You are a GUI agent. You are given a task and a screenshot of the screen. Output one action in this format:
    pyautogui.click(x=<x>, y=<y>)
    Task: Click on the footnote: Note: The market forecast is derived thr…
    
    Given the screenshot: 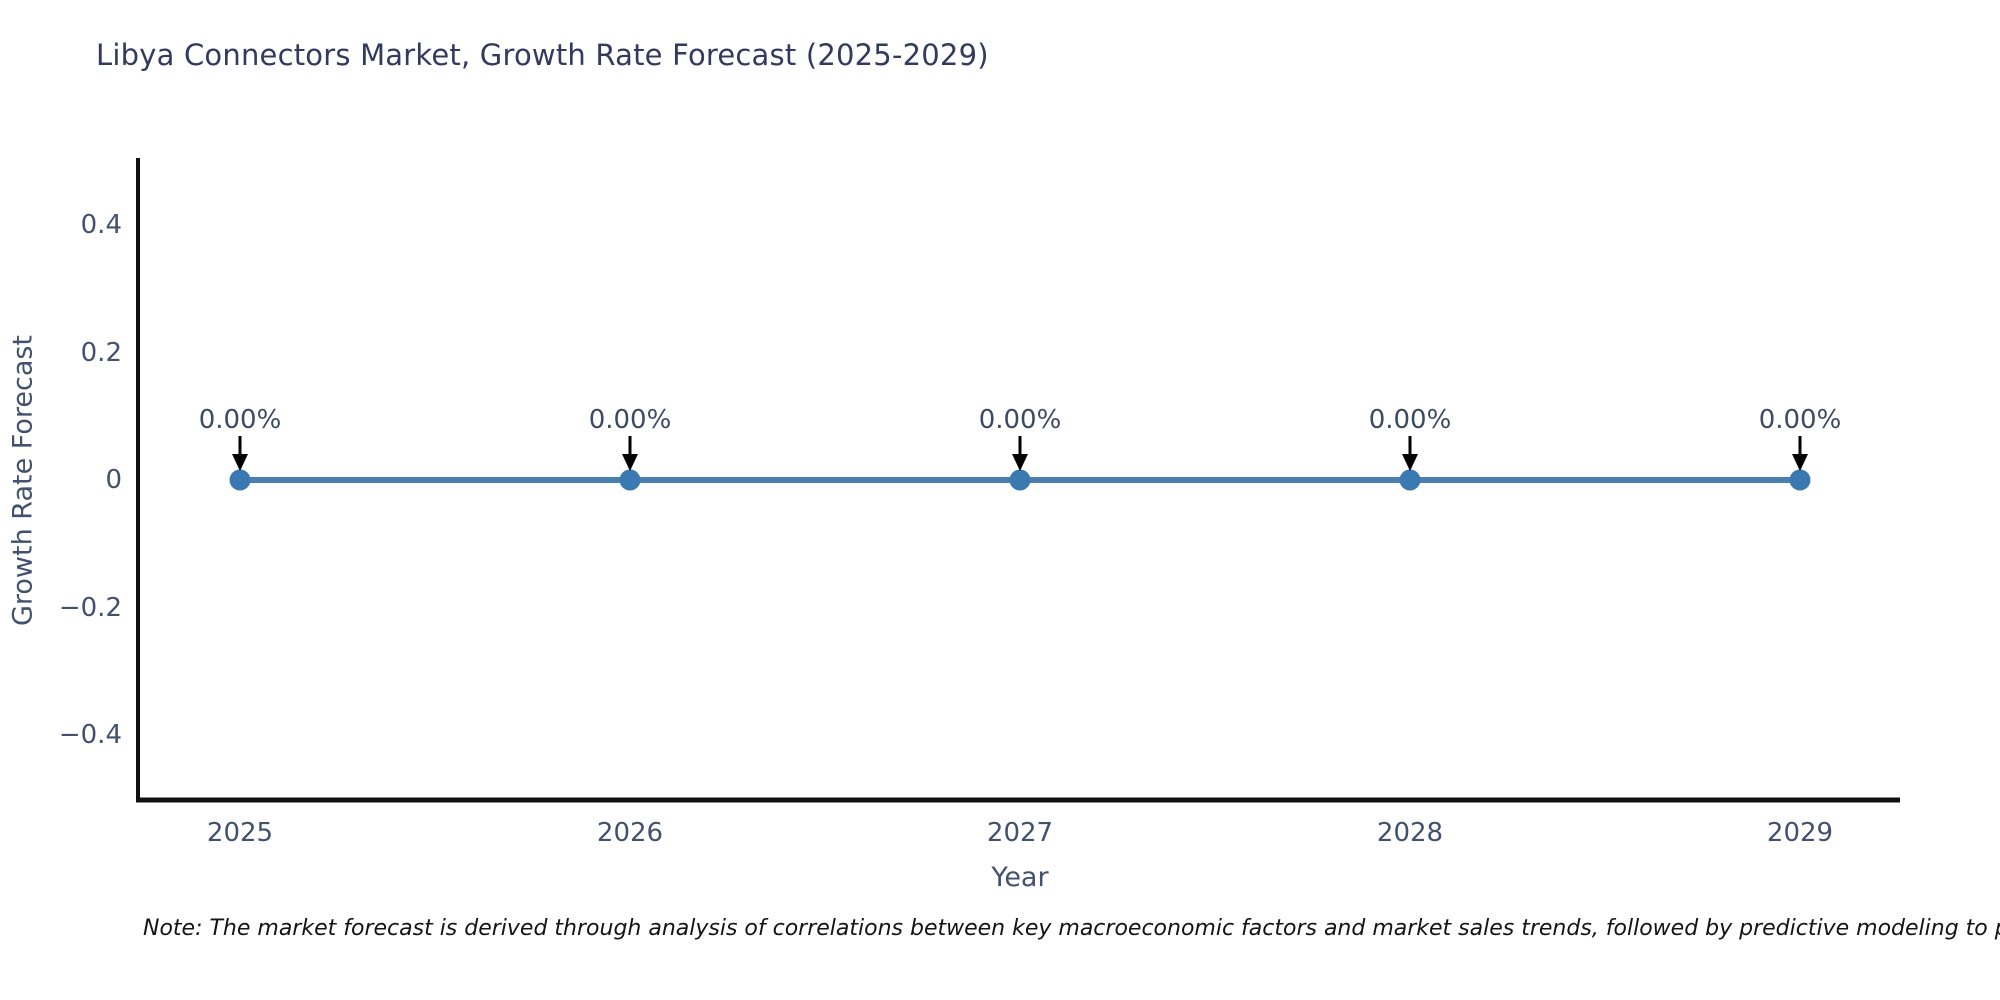 What is the action you would take?
    pyautogui.click(x=1071, y=928)
    